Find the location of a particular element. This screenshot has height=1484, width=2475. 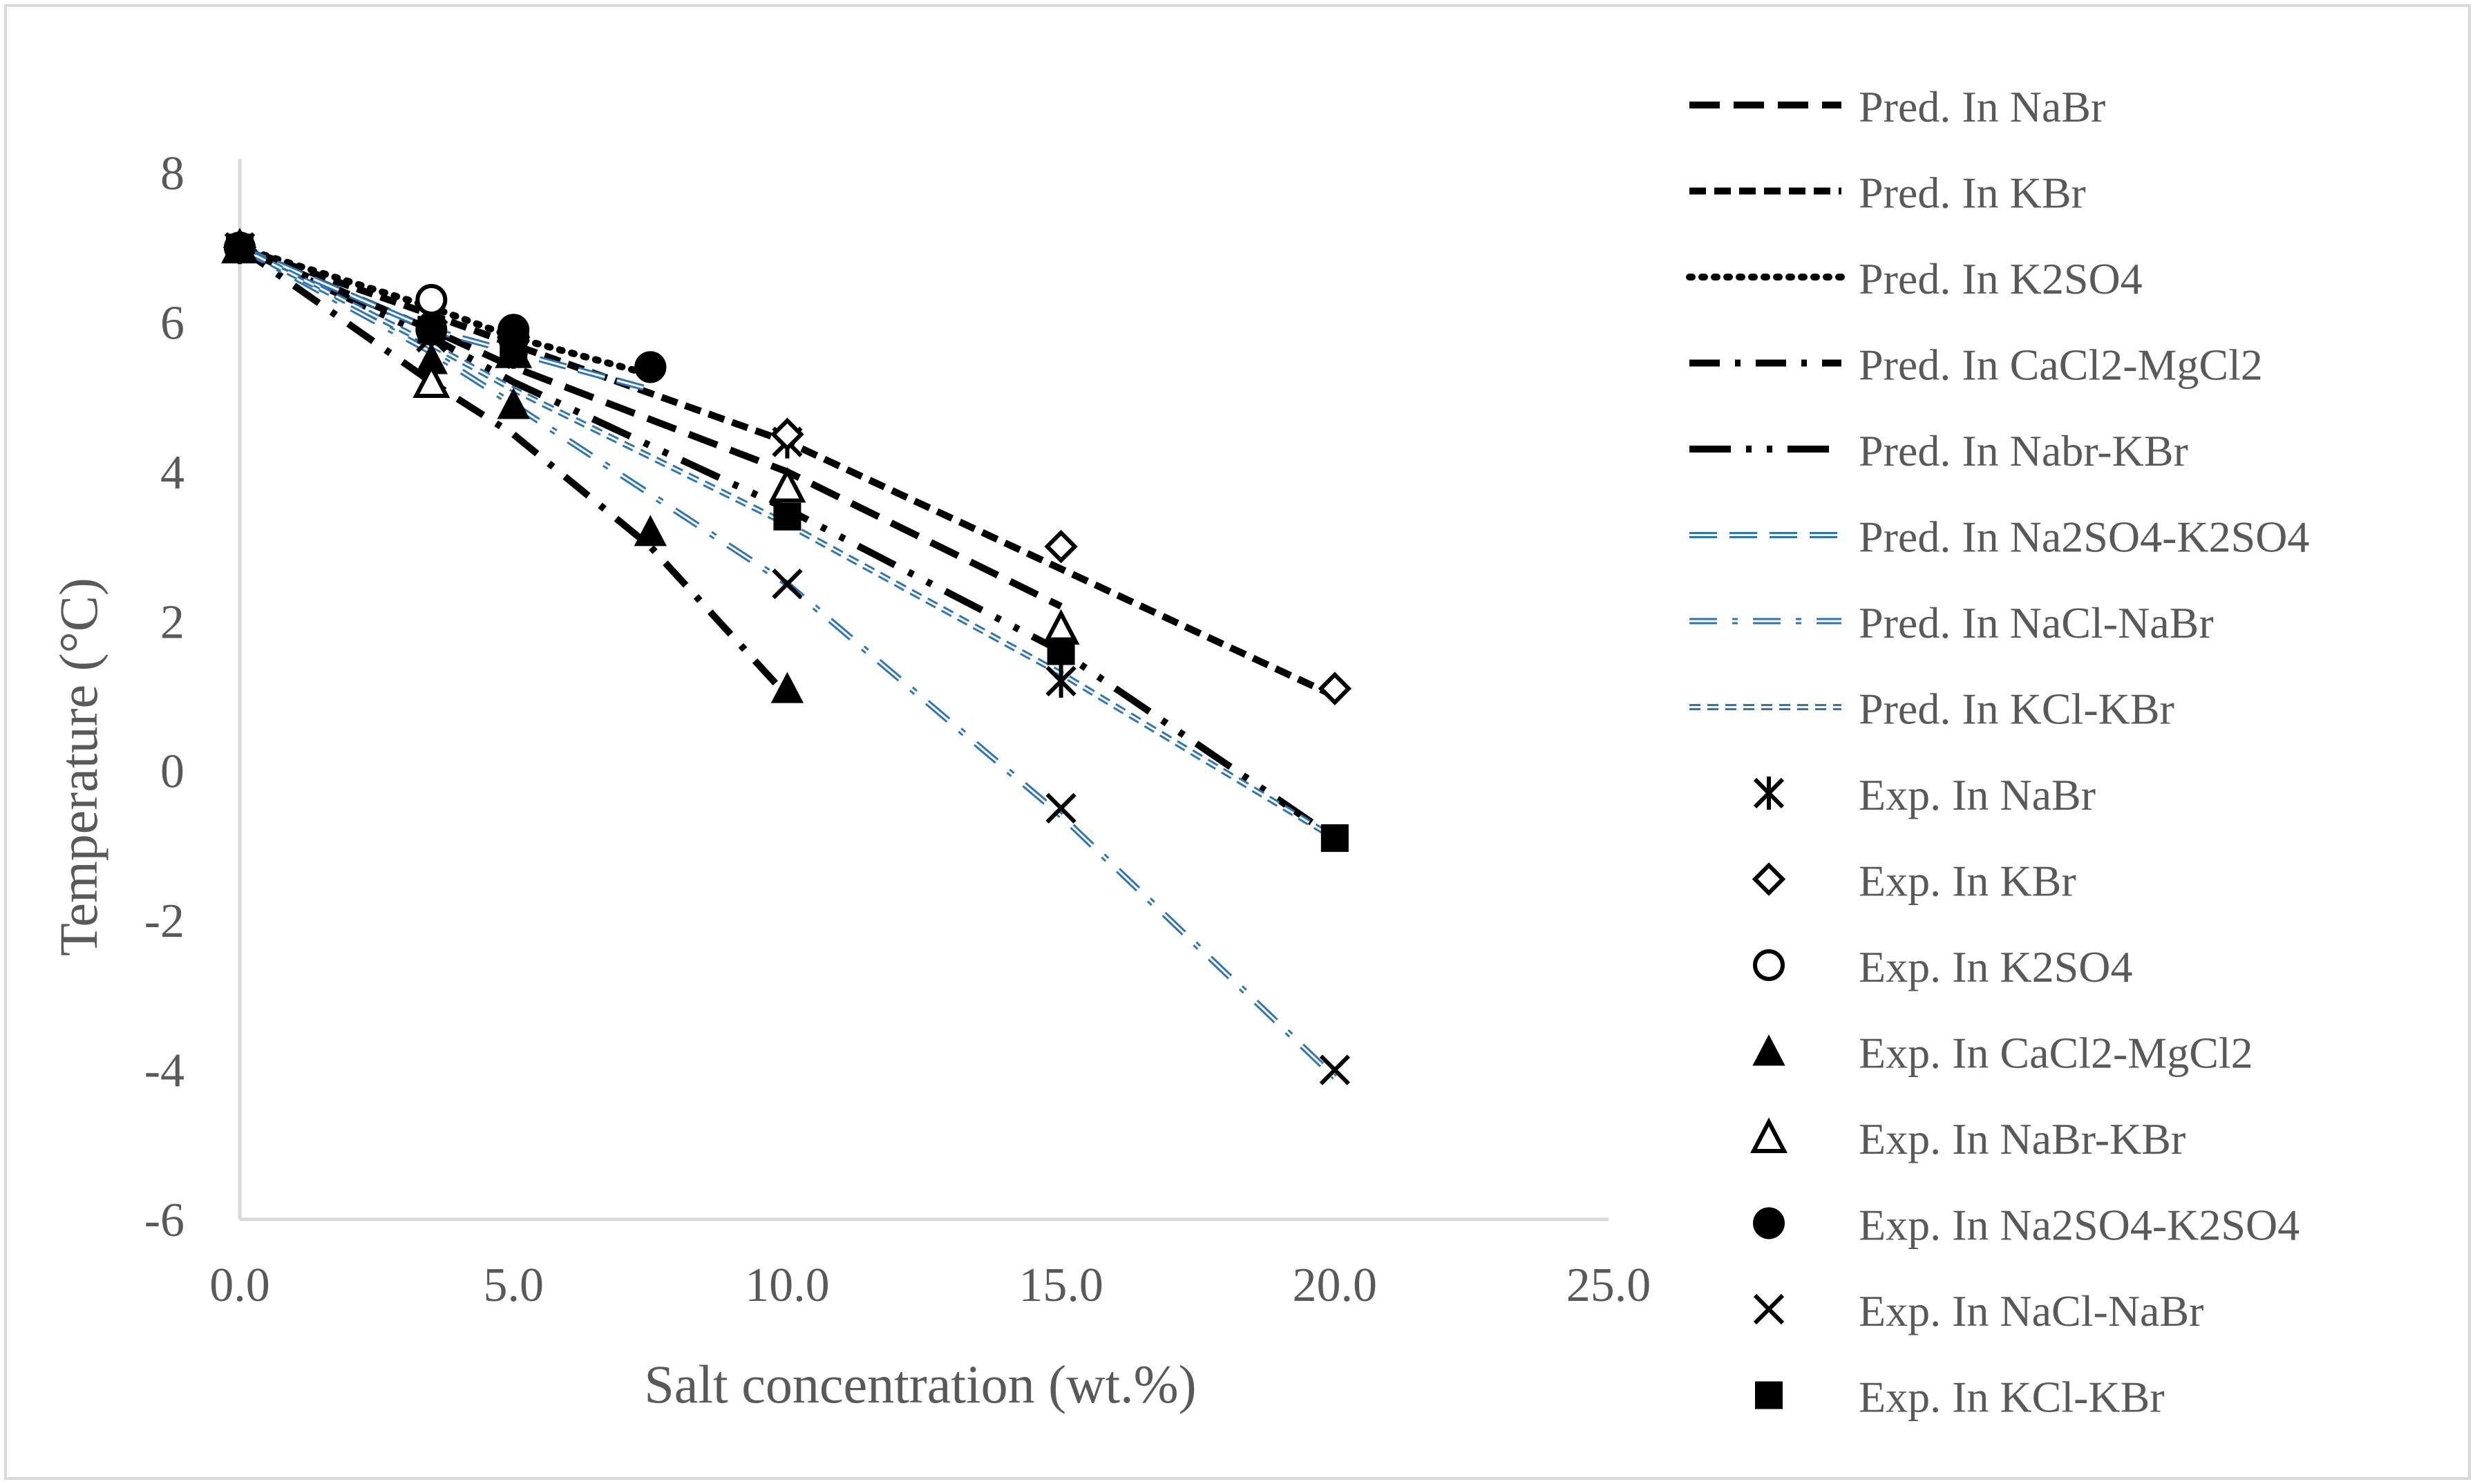

x-tick-label: 0.0 is located at coordinates (240, 1285).